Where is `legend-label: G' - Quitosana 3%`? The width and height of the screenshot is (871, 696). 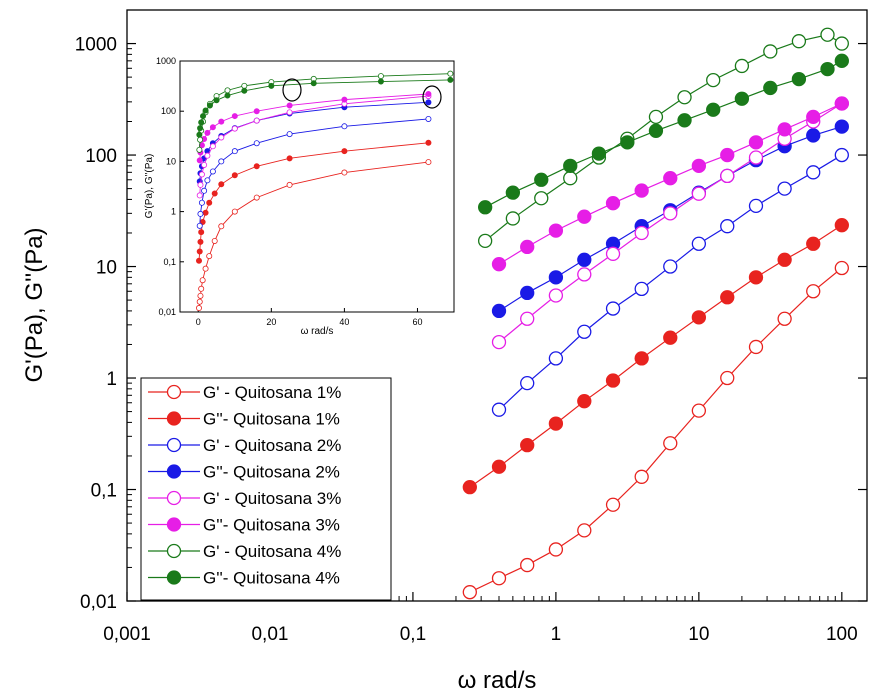
legend-label: G' - Quitosana 3% is located at coordinates (272, 498).